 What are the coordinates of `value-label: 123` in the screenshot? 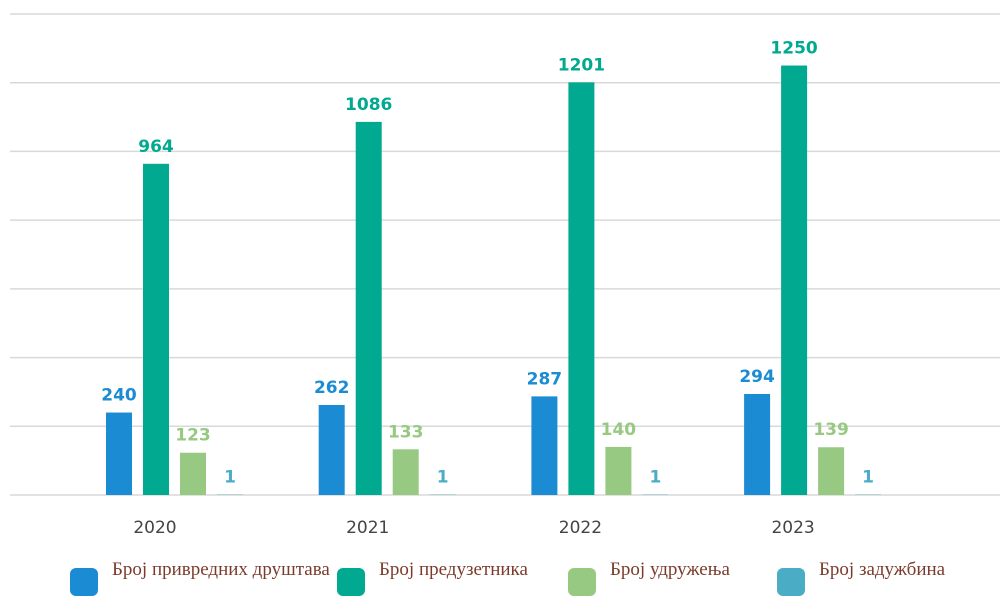 It's located at (193, 436).